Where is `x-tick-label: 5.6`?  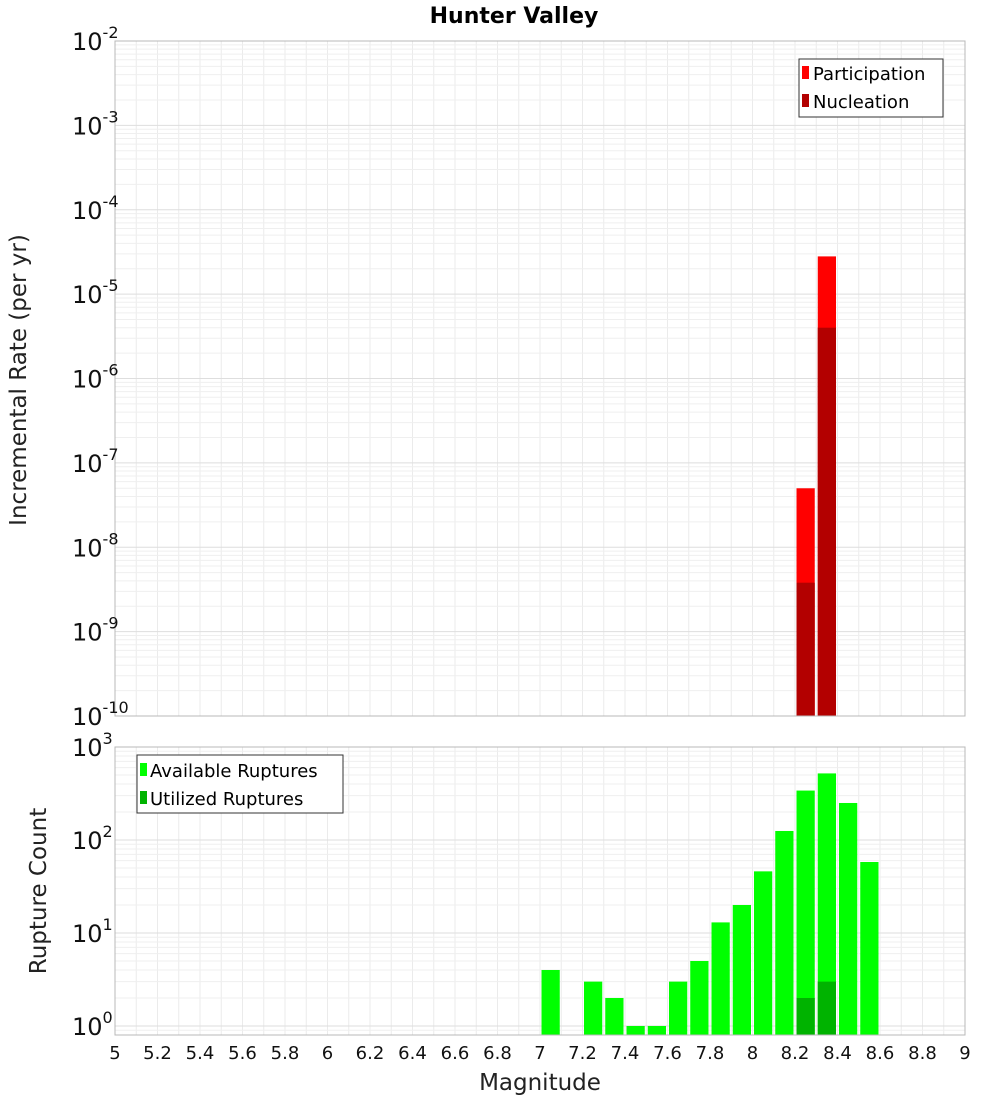
x-tick-label: 5.6 is located at coordinates (242, 1053).